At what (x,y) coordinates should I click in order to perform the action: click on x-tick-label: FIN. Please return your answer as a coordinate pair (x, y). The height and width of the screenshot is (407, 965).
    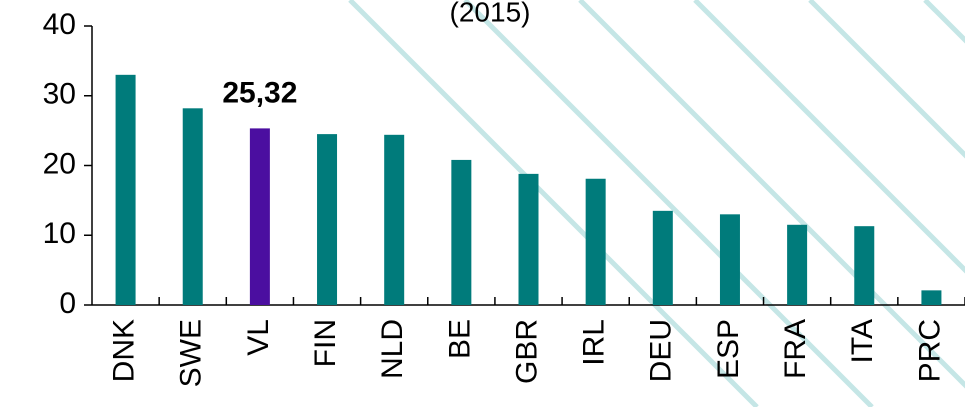
    Looking at the image, I should click on (325, 343).